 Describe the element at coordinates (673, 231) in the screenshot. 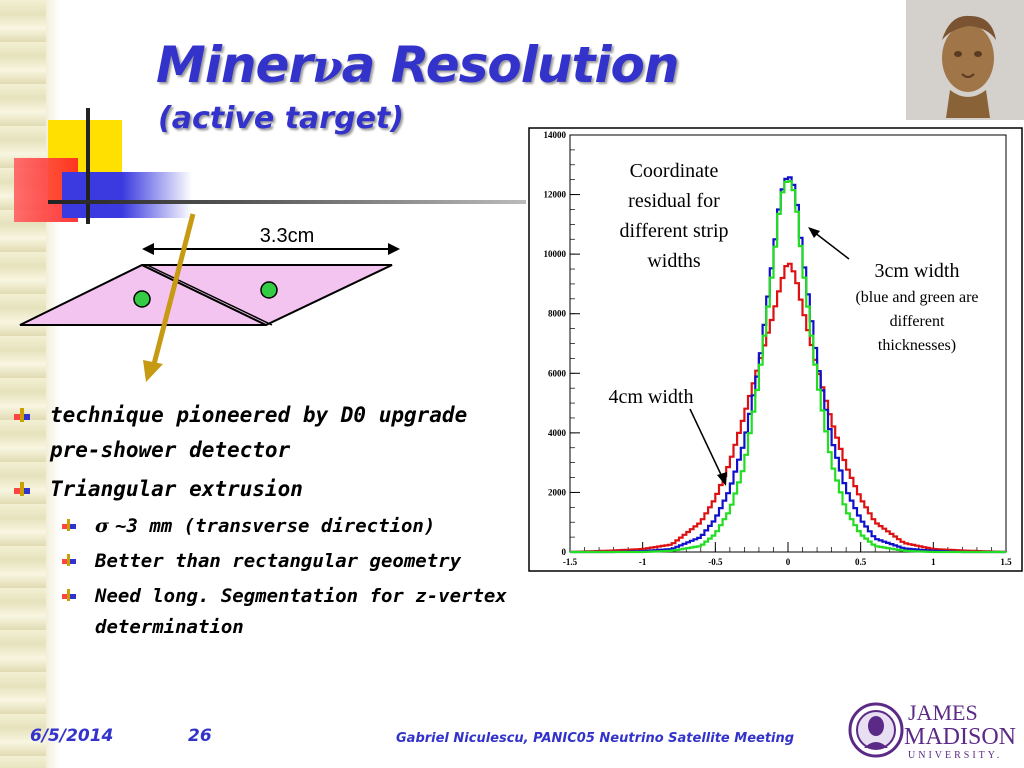

I see `ann-main-line: different strip` at that location.